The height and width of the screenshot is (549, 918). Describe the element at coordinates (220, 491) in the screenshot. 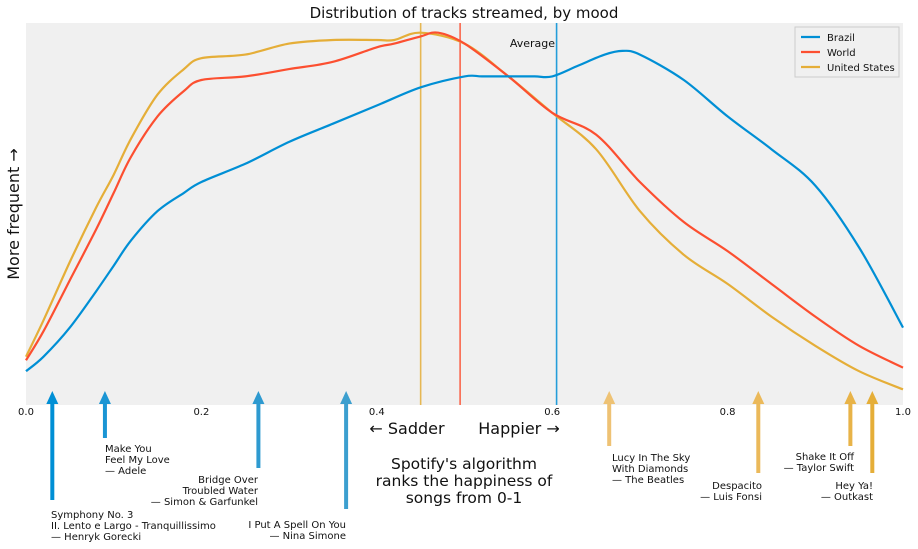

I see `annotation-label-line: Troubled Water` at that location.